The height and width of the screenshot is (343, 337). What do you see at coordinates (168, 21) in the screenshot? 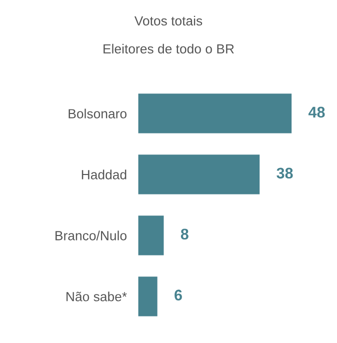
I see `chart-title: Votos totais` at bounding box center [168, 21].